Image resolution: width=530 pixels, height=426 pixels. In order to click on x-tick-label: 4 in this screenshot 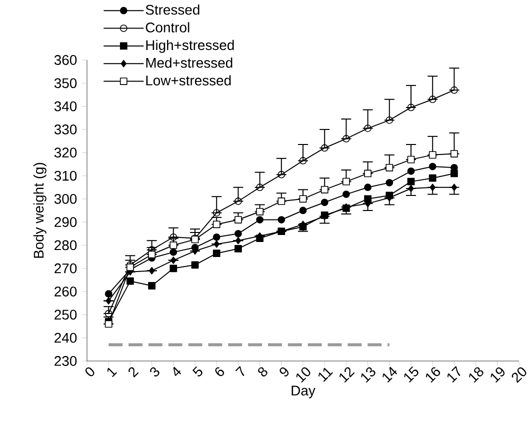, I will do `click(177, 371)`.